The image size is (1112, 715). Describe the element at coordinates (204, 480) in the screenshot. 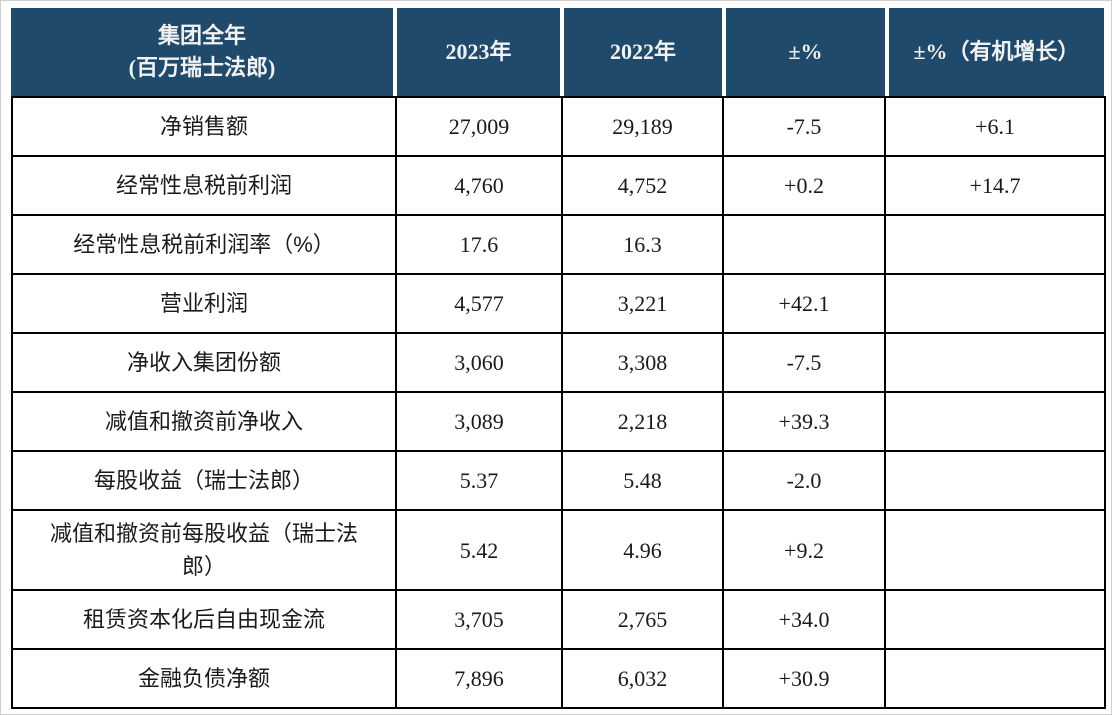

I see `row-label: 每股收益（瑞士法郎）` at that location.